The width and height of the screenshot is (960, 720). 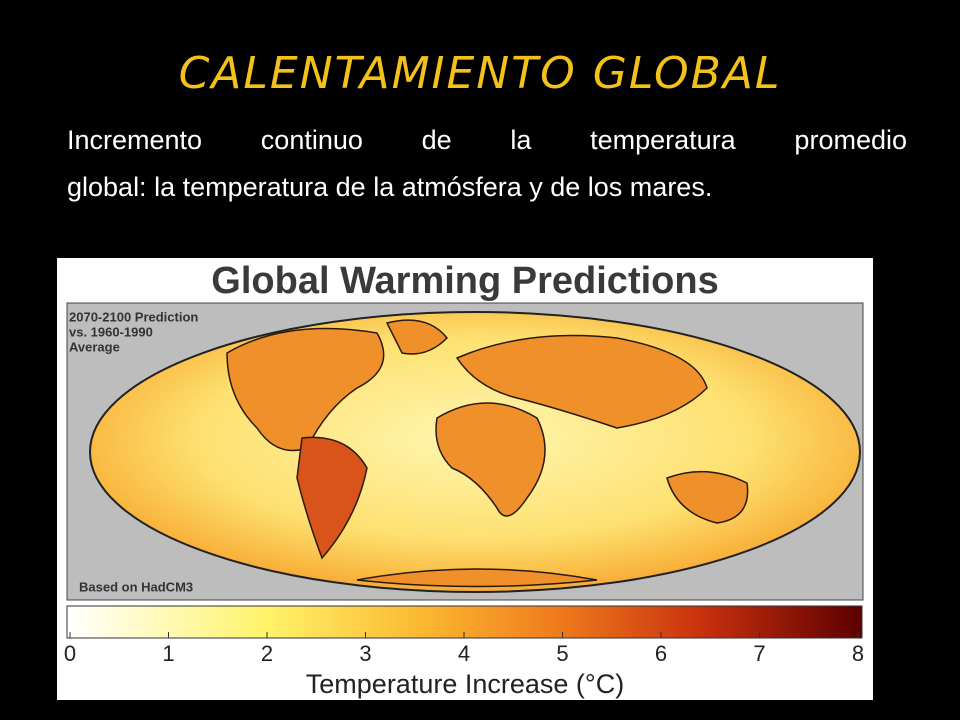 I want to click on colorbar-tick-label: 5, so click(x=562, y=653).